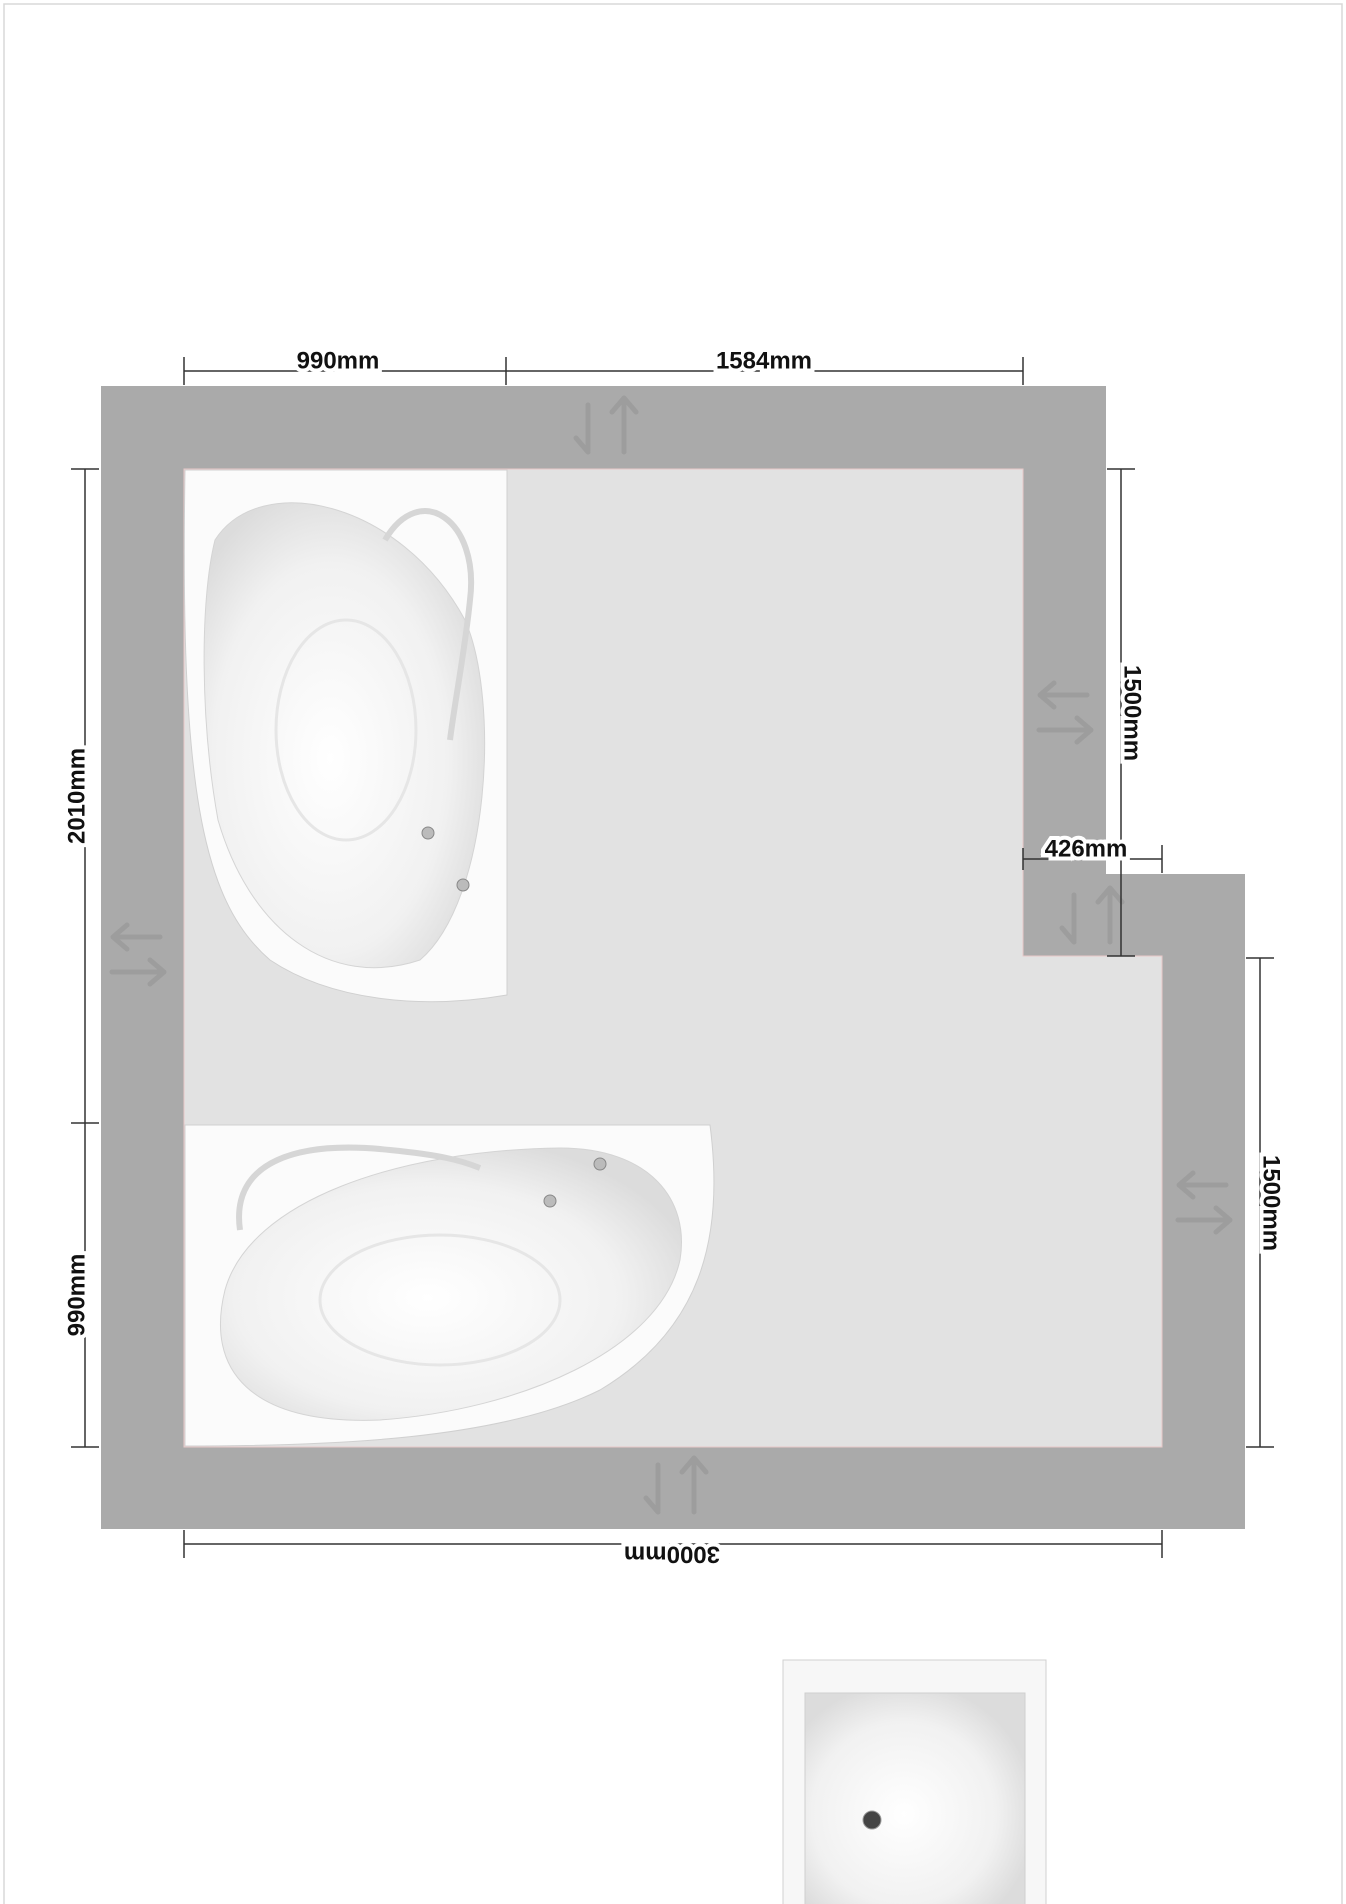 This screenshot has height=1904, width=1346. What do you see at coordinates (1086, 848) in the screenshot?
I see `dimension-label: 426mm` at bounding box center [1086, 848].